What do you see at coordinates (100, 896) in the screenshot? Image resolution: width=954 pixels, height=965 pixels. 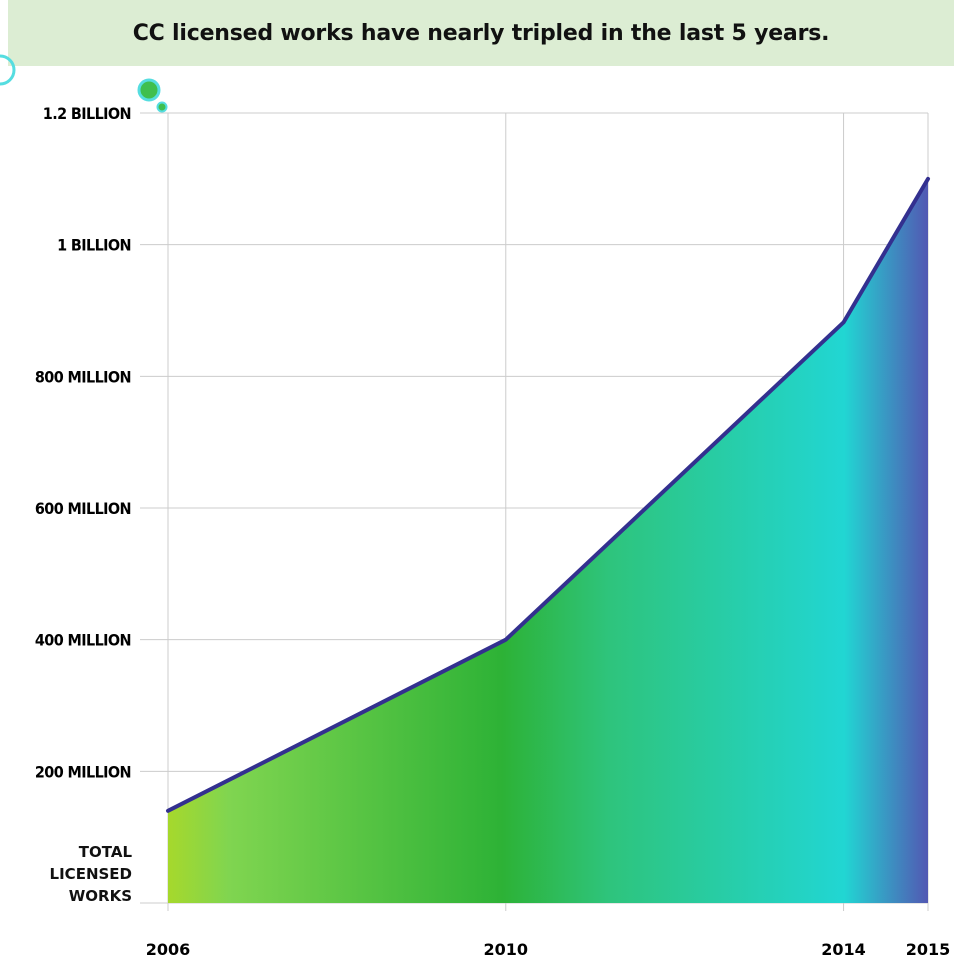 I see `y-axis-label-line: WORKS` at bounding box center [100, 896].